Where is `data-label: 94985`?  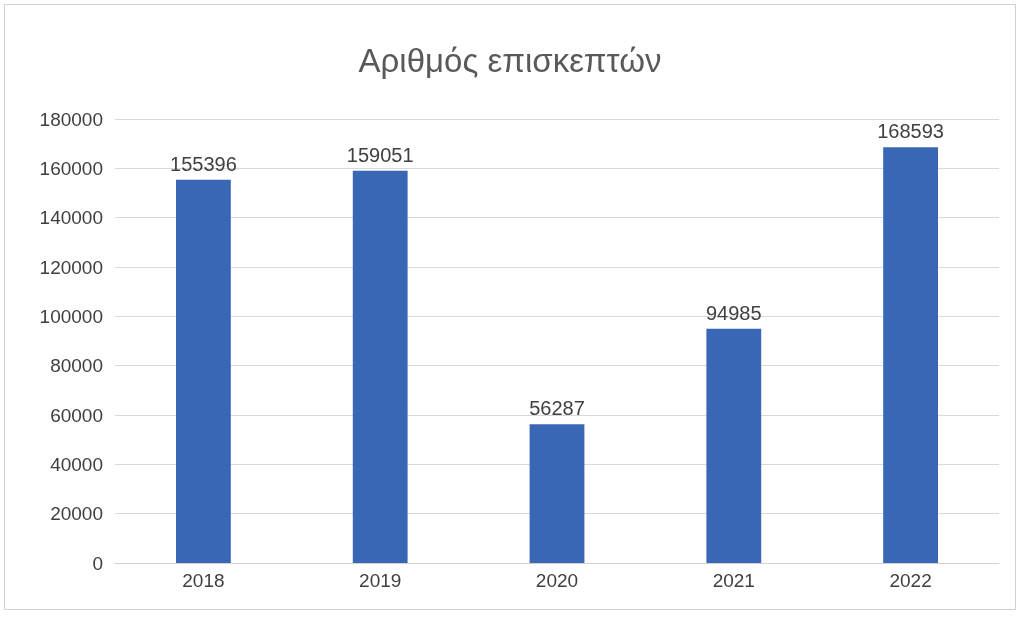
data-label: 94985 is located at coordinates (733, 312).